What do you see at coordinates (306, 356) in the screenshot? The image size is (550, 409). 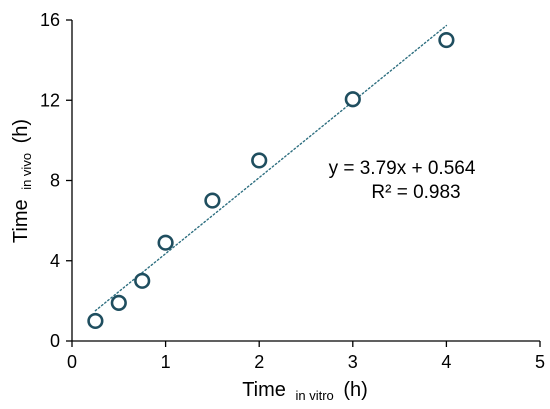 I see `x-tick-labels: 0 1 2 3 4 5` at bounding box center [306, 356].